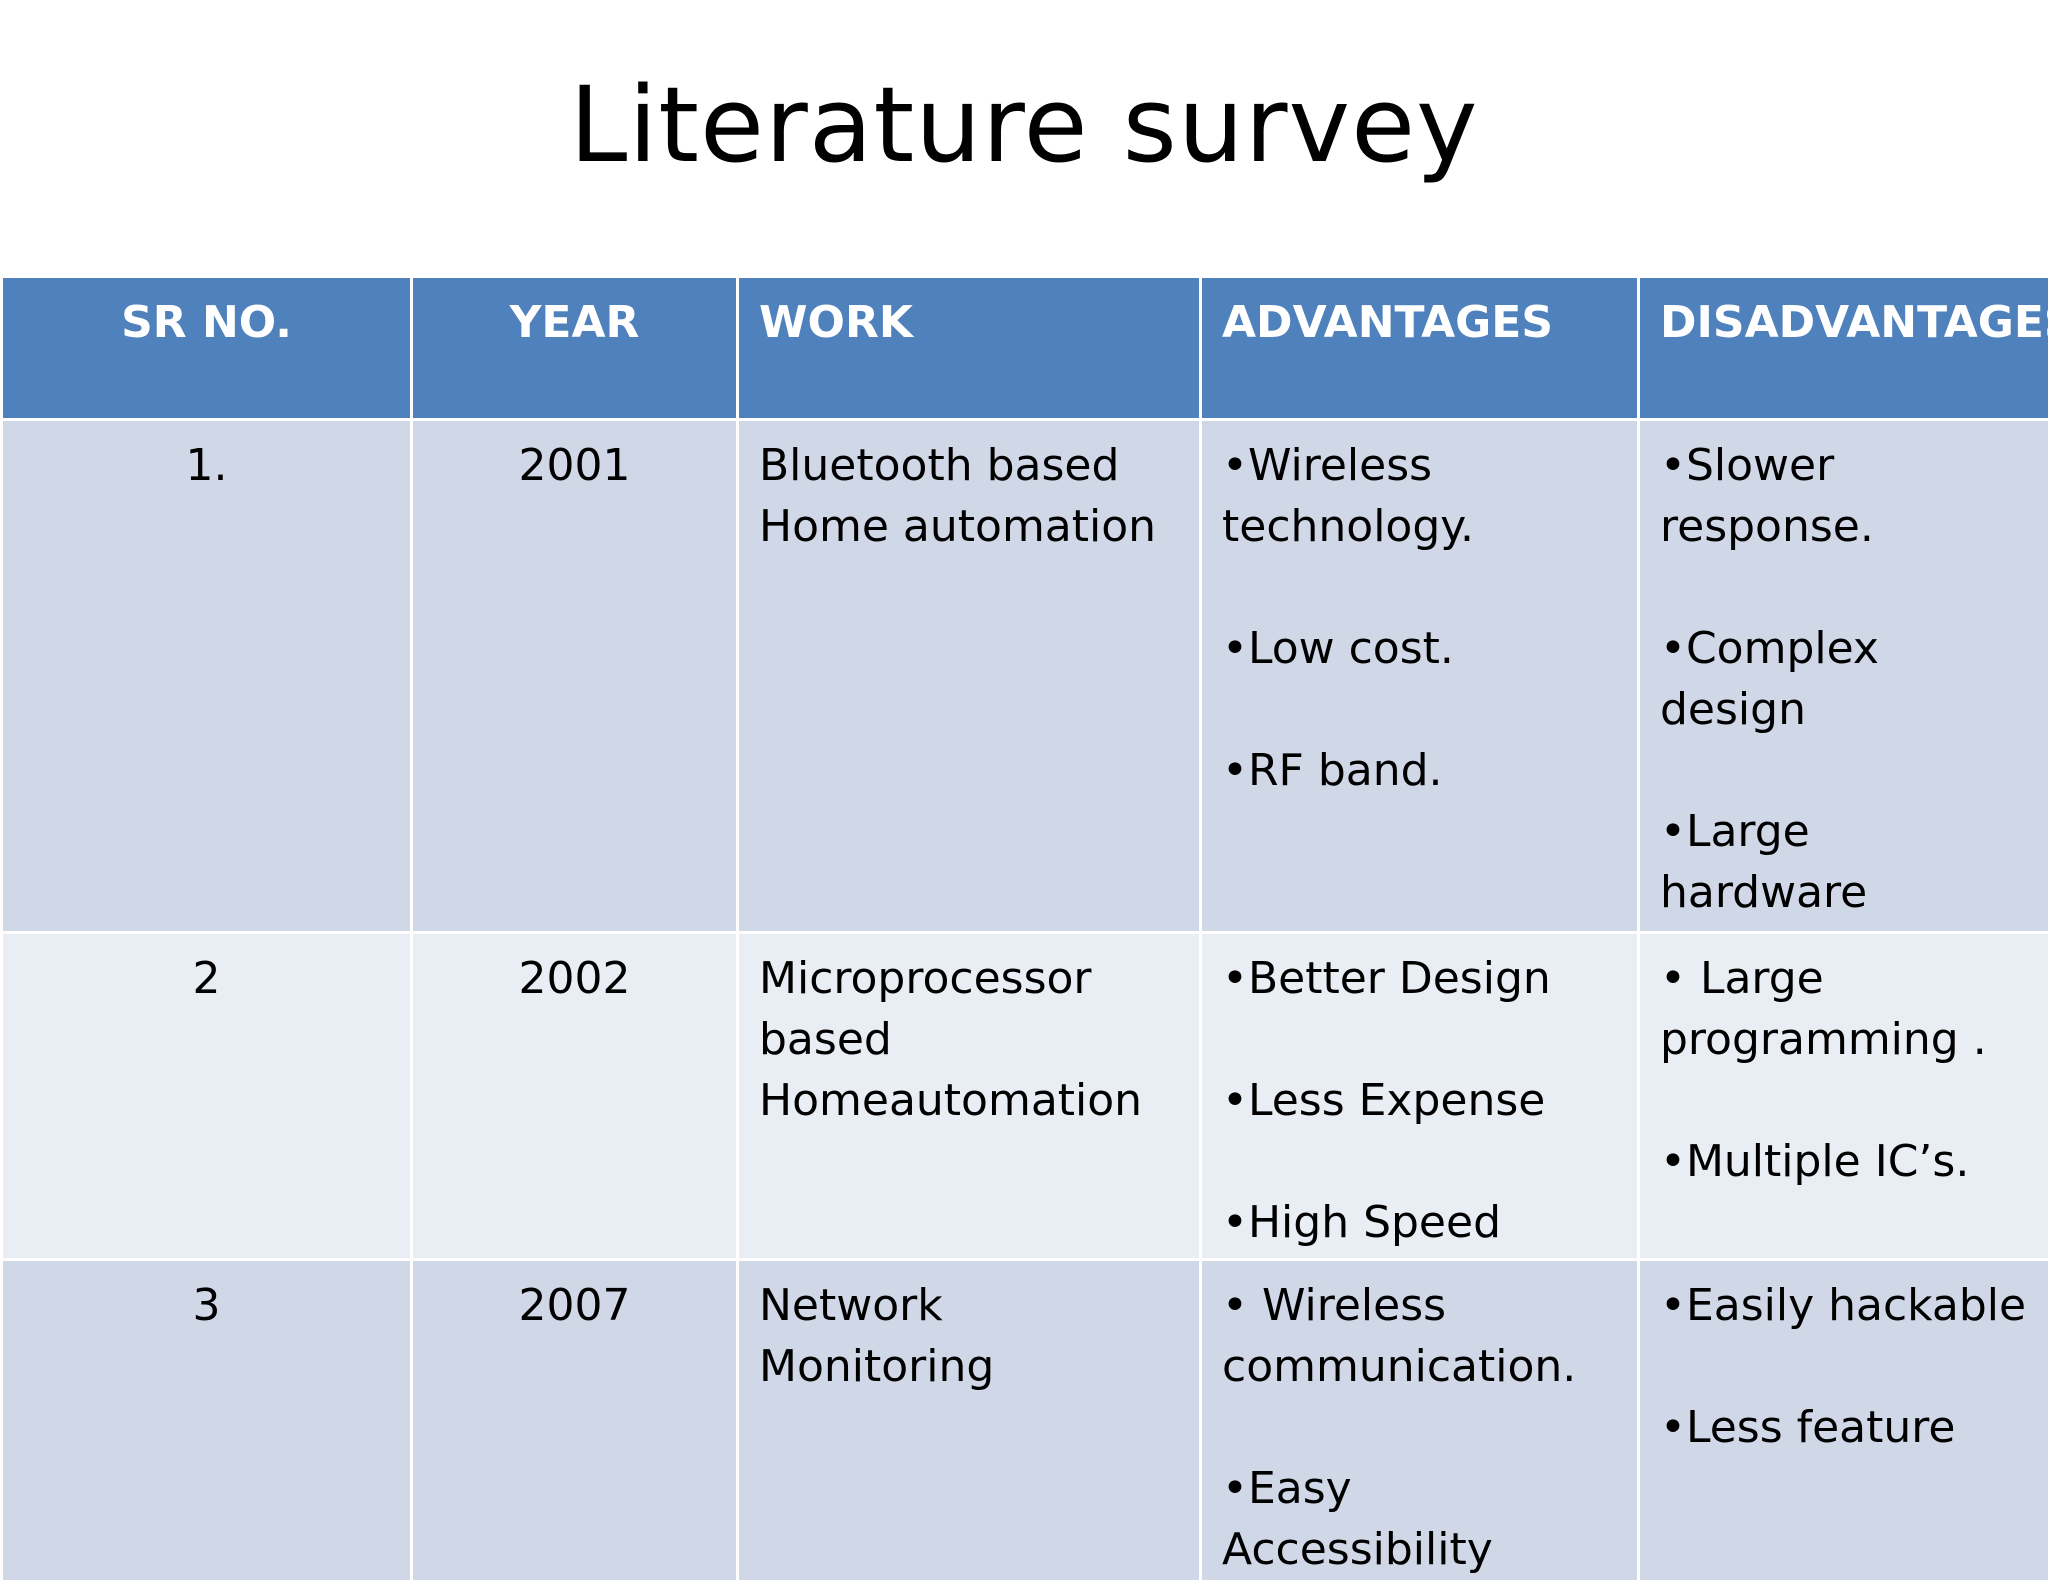  What do you see at coordinates (969, 676) in the screenshot?
I see `cell-work: Bluetooth based Home automation` at bounding box center [969, 676].